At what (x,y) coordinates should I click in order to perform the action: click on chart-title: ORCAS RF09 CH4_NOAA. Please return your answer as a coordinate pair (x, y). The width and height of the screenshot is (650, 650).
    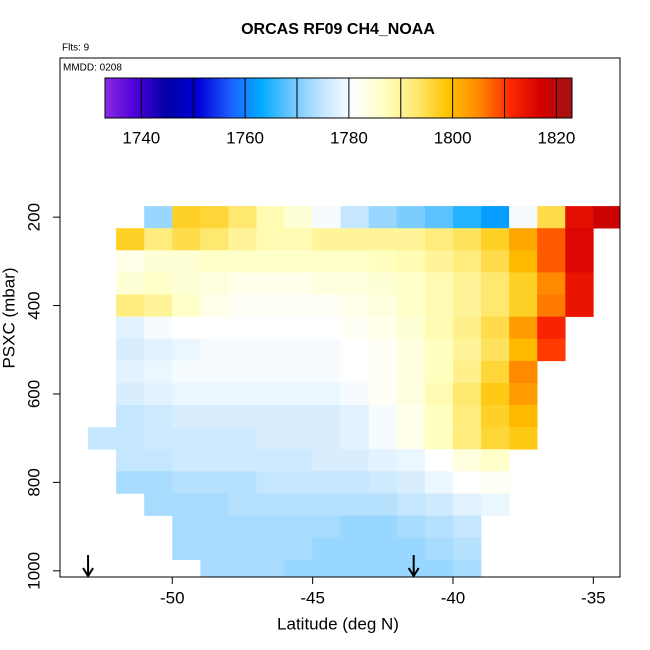
    Looking at the image, I should click on (338, 29).